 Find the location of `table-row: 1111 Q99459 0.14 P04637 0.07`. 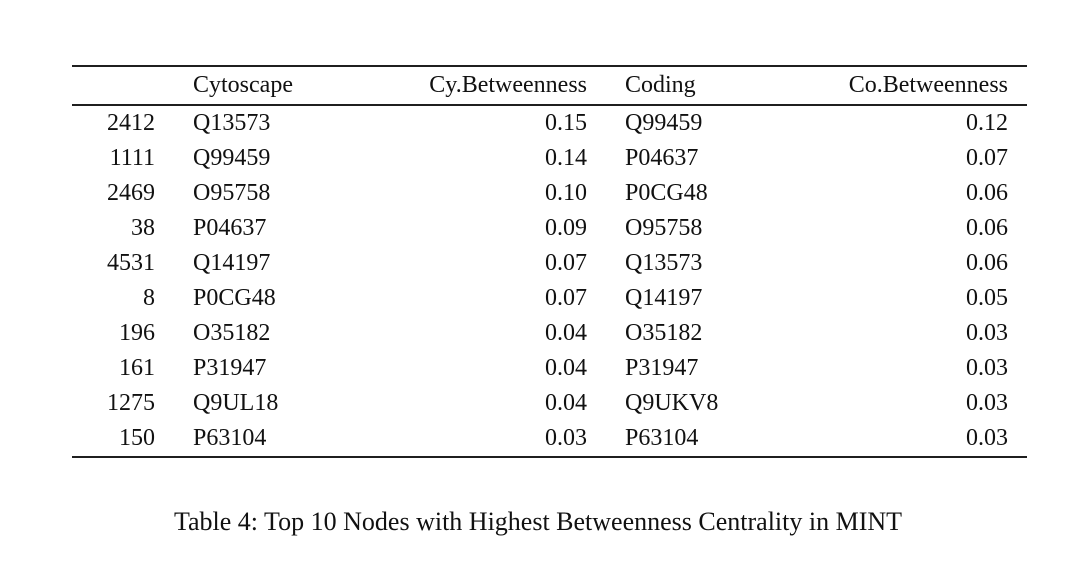

table-row: 1111 Q99459 0.14 P04637 0.07 is located at coordinates (549, 158).